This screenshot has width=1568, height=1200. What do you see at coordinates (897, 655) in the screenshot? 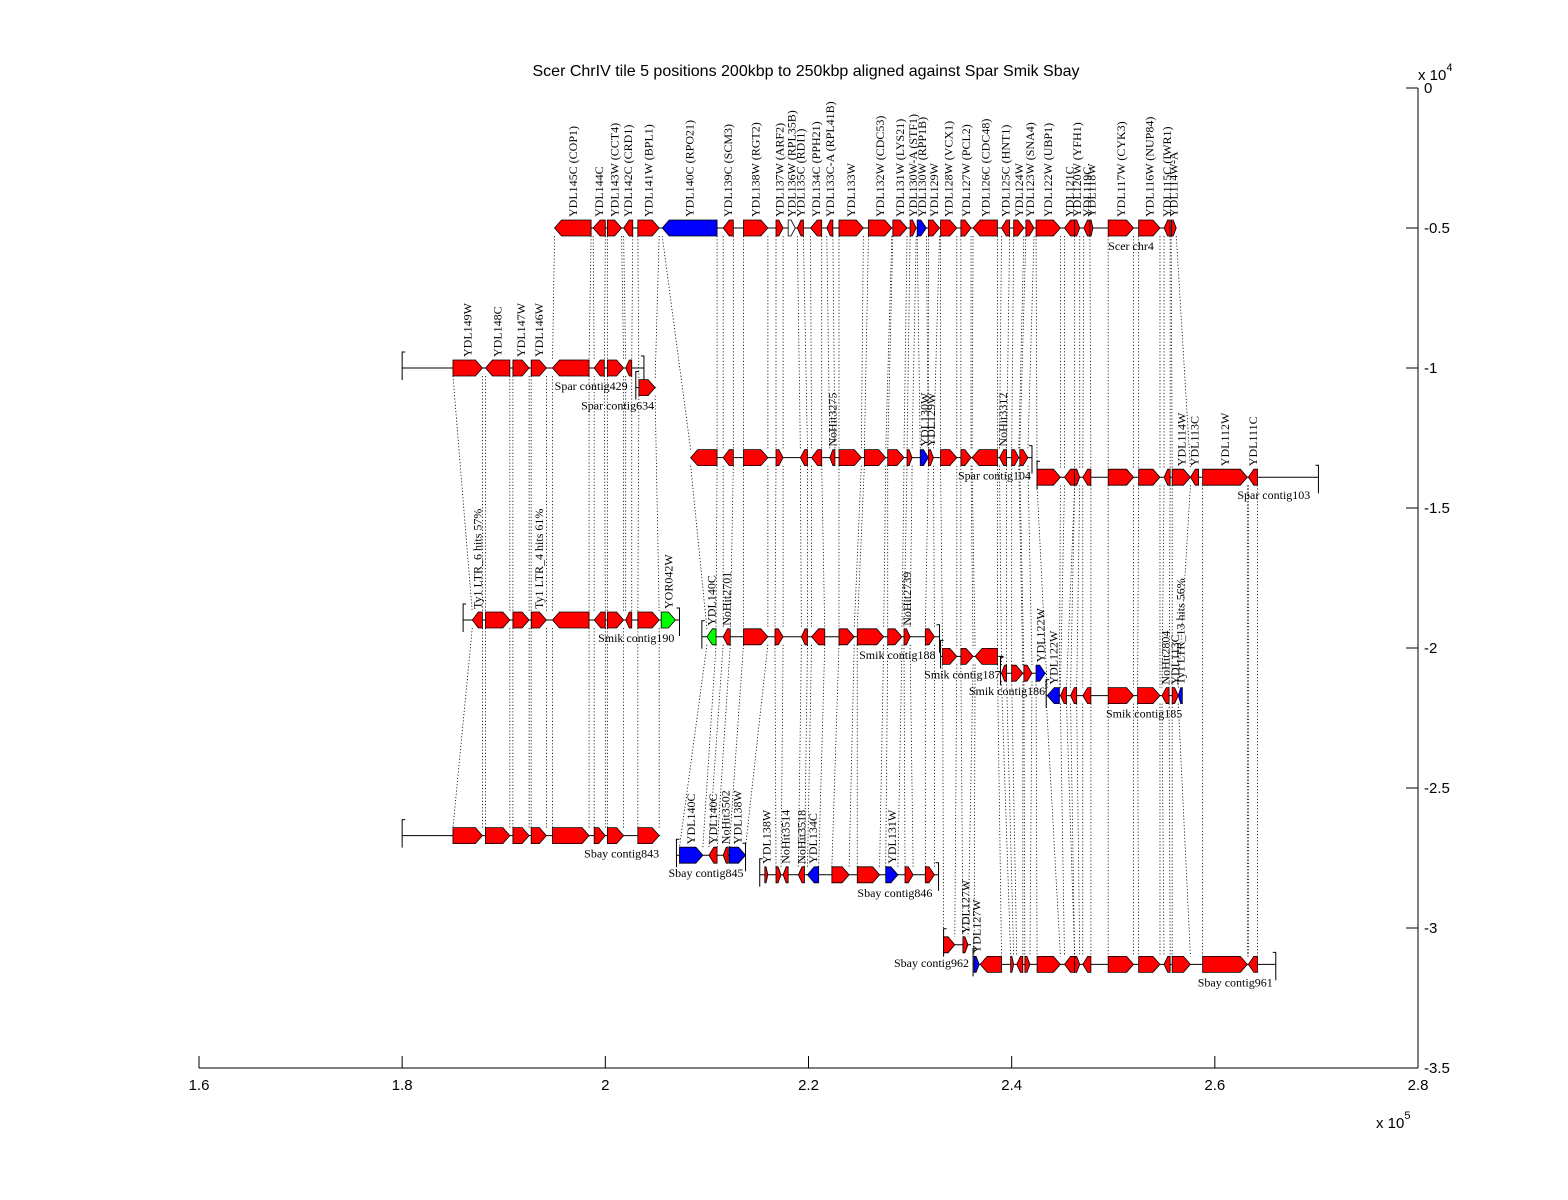
I see `contig-label: Smik contig188` at bounding box center [897, 655].